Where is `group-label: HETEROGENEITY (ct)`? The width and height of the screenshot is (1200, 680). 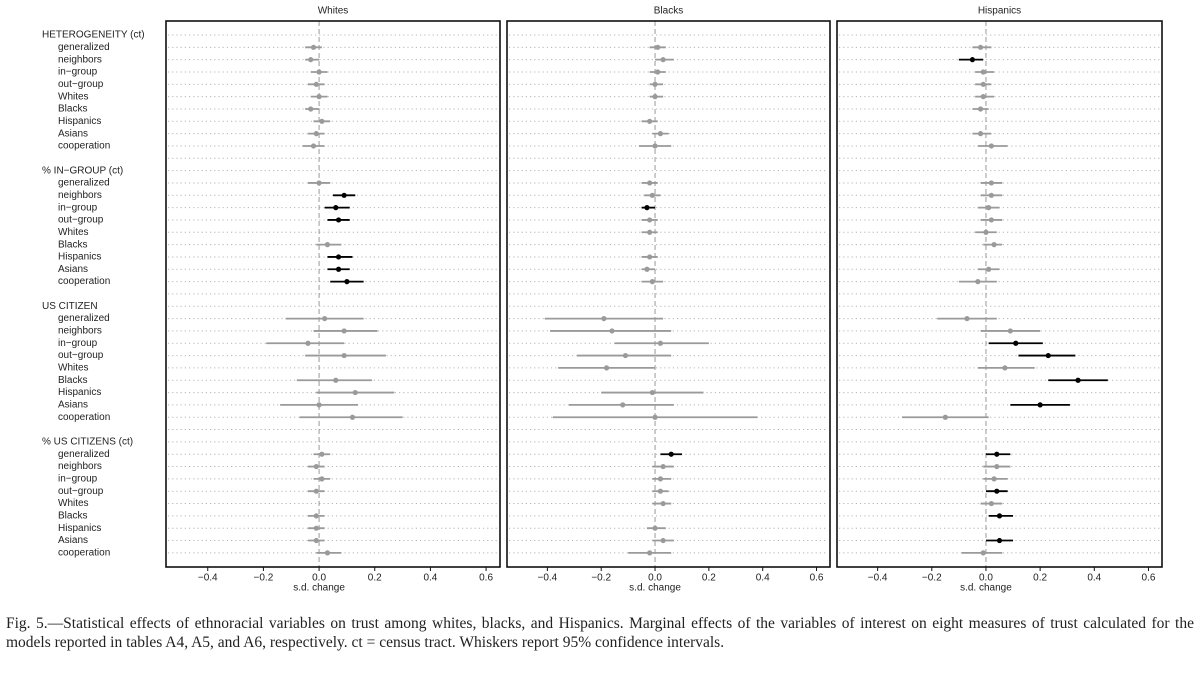 group-label: HETEROGENEITY (ct) is located at coordinates (93, 35).